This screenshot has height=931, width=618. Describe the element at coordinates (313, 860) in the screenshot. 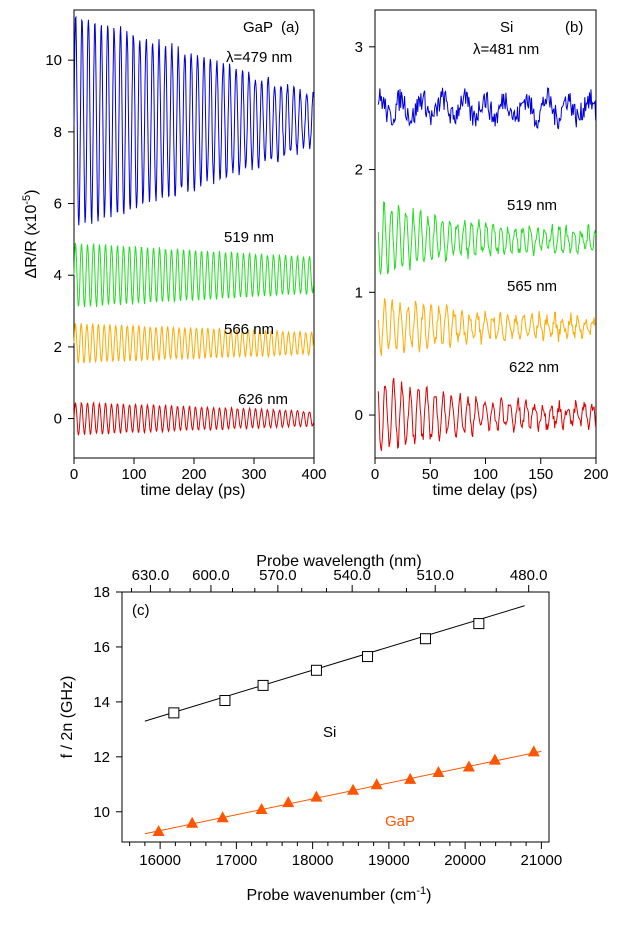

I see `panel-c-xtick-label: 18000` at that location.